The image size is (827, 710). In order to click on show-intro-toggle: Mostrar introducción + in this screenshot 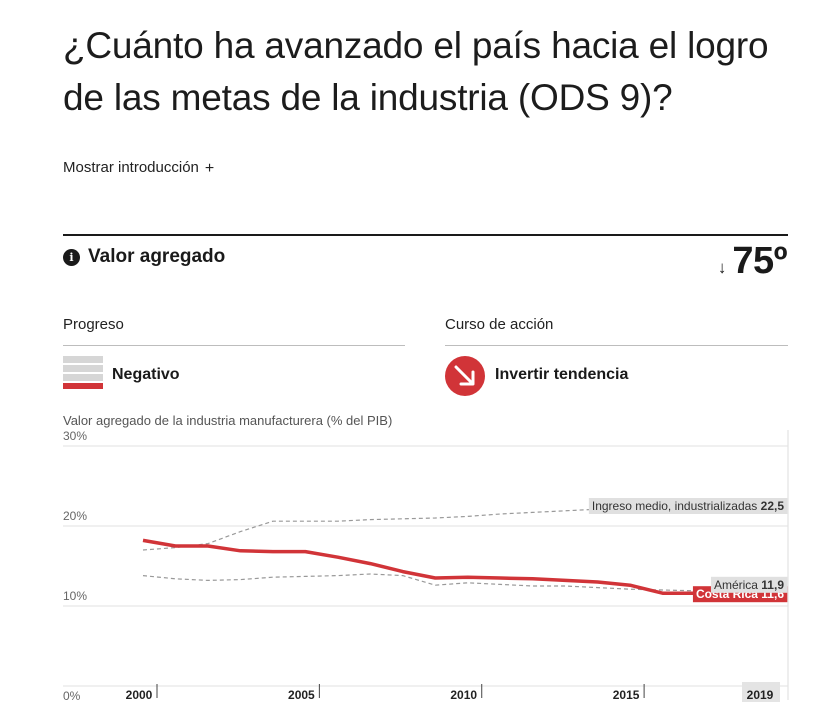, I will do `click(139, 168)`.